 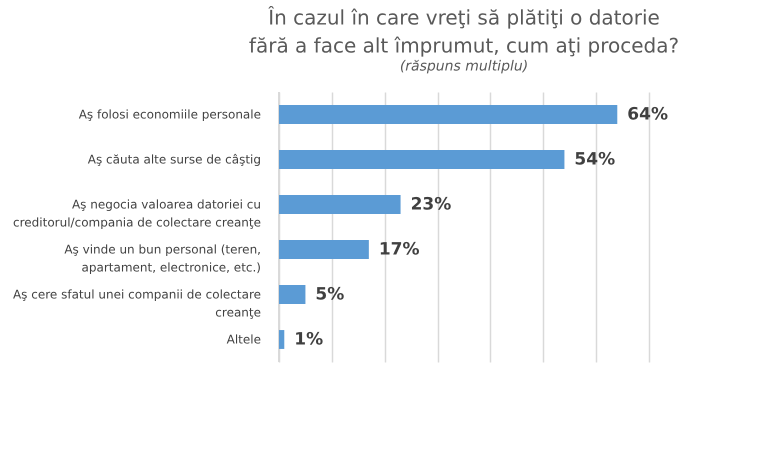 I want to click on data-label: 1%, so click(x=309, y=340).